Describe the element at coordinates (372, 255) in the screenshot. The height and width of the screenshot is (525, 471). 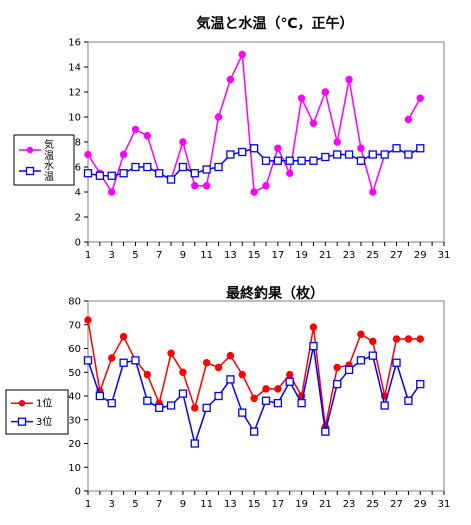
I see `x-tick-label: 25` at that location.